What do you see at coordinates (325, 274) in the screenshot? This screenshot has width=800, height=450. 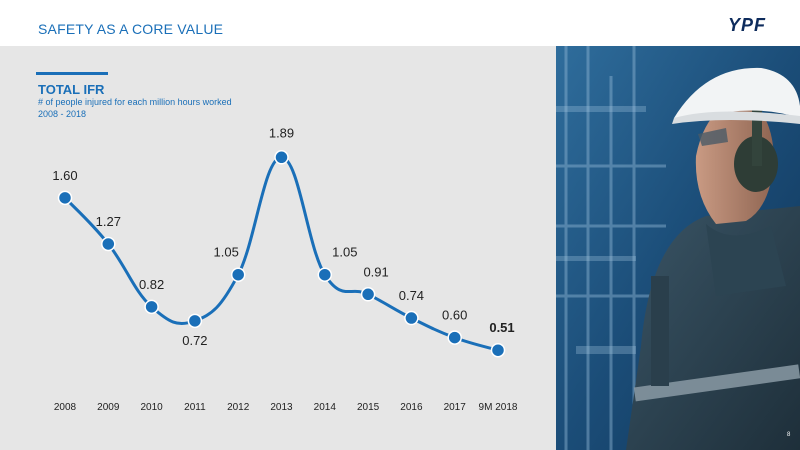 I see `data-point-2014` at bounding box center [325, 274].